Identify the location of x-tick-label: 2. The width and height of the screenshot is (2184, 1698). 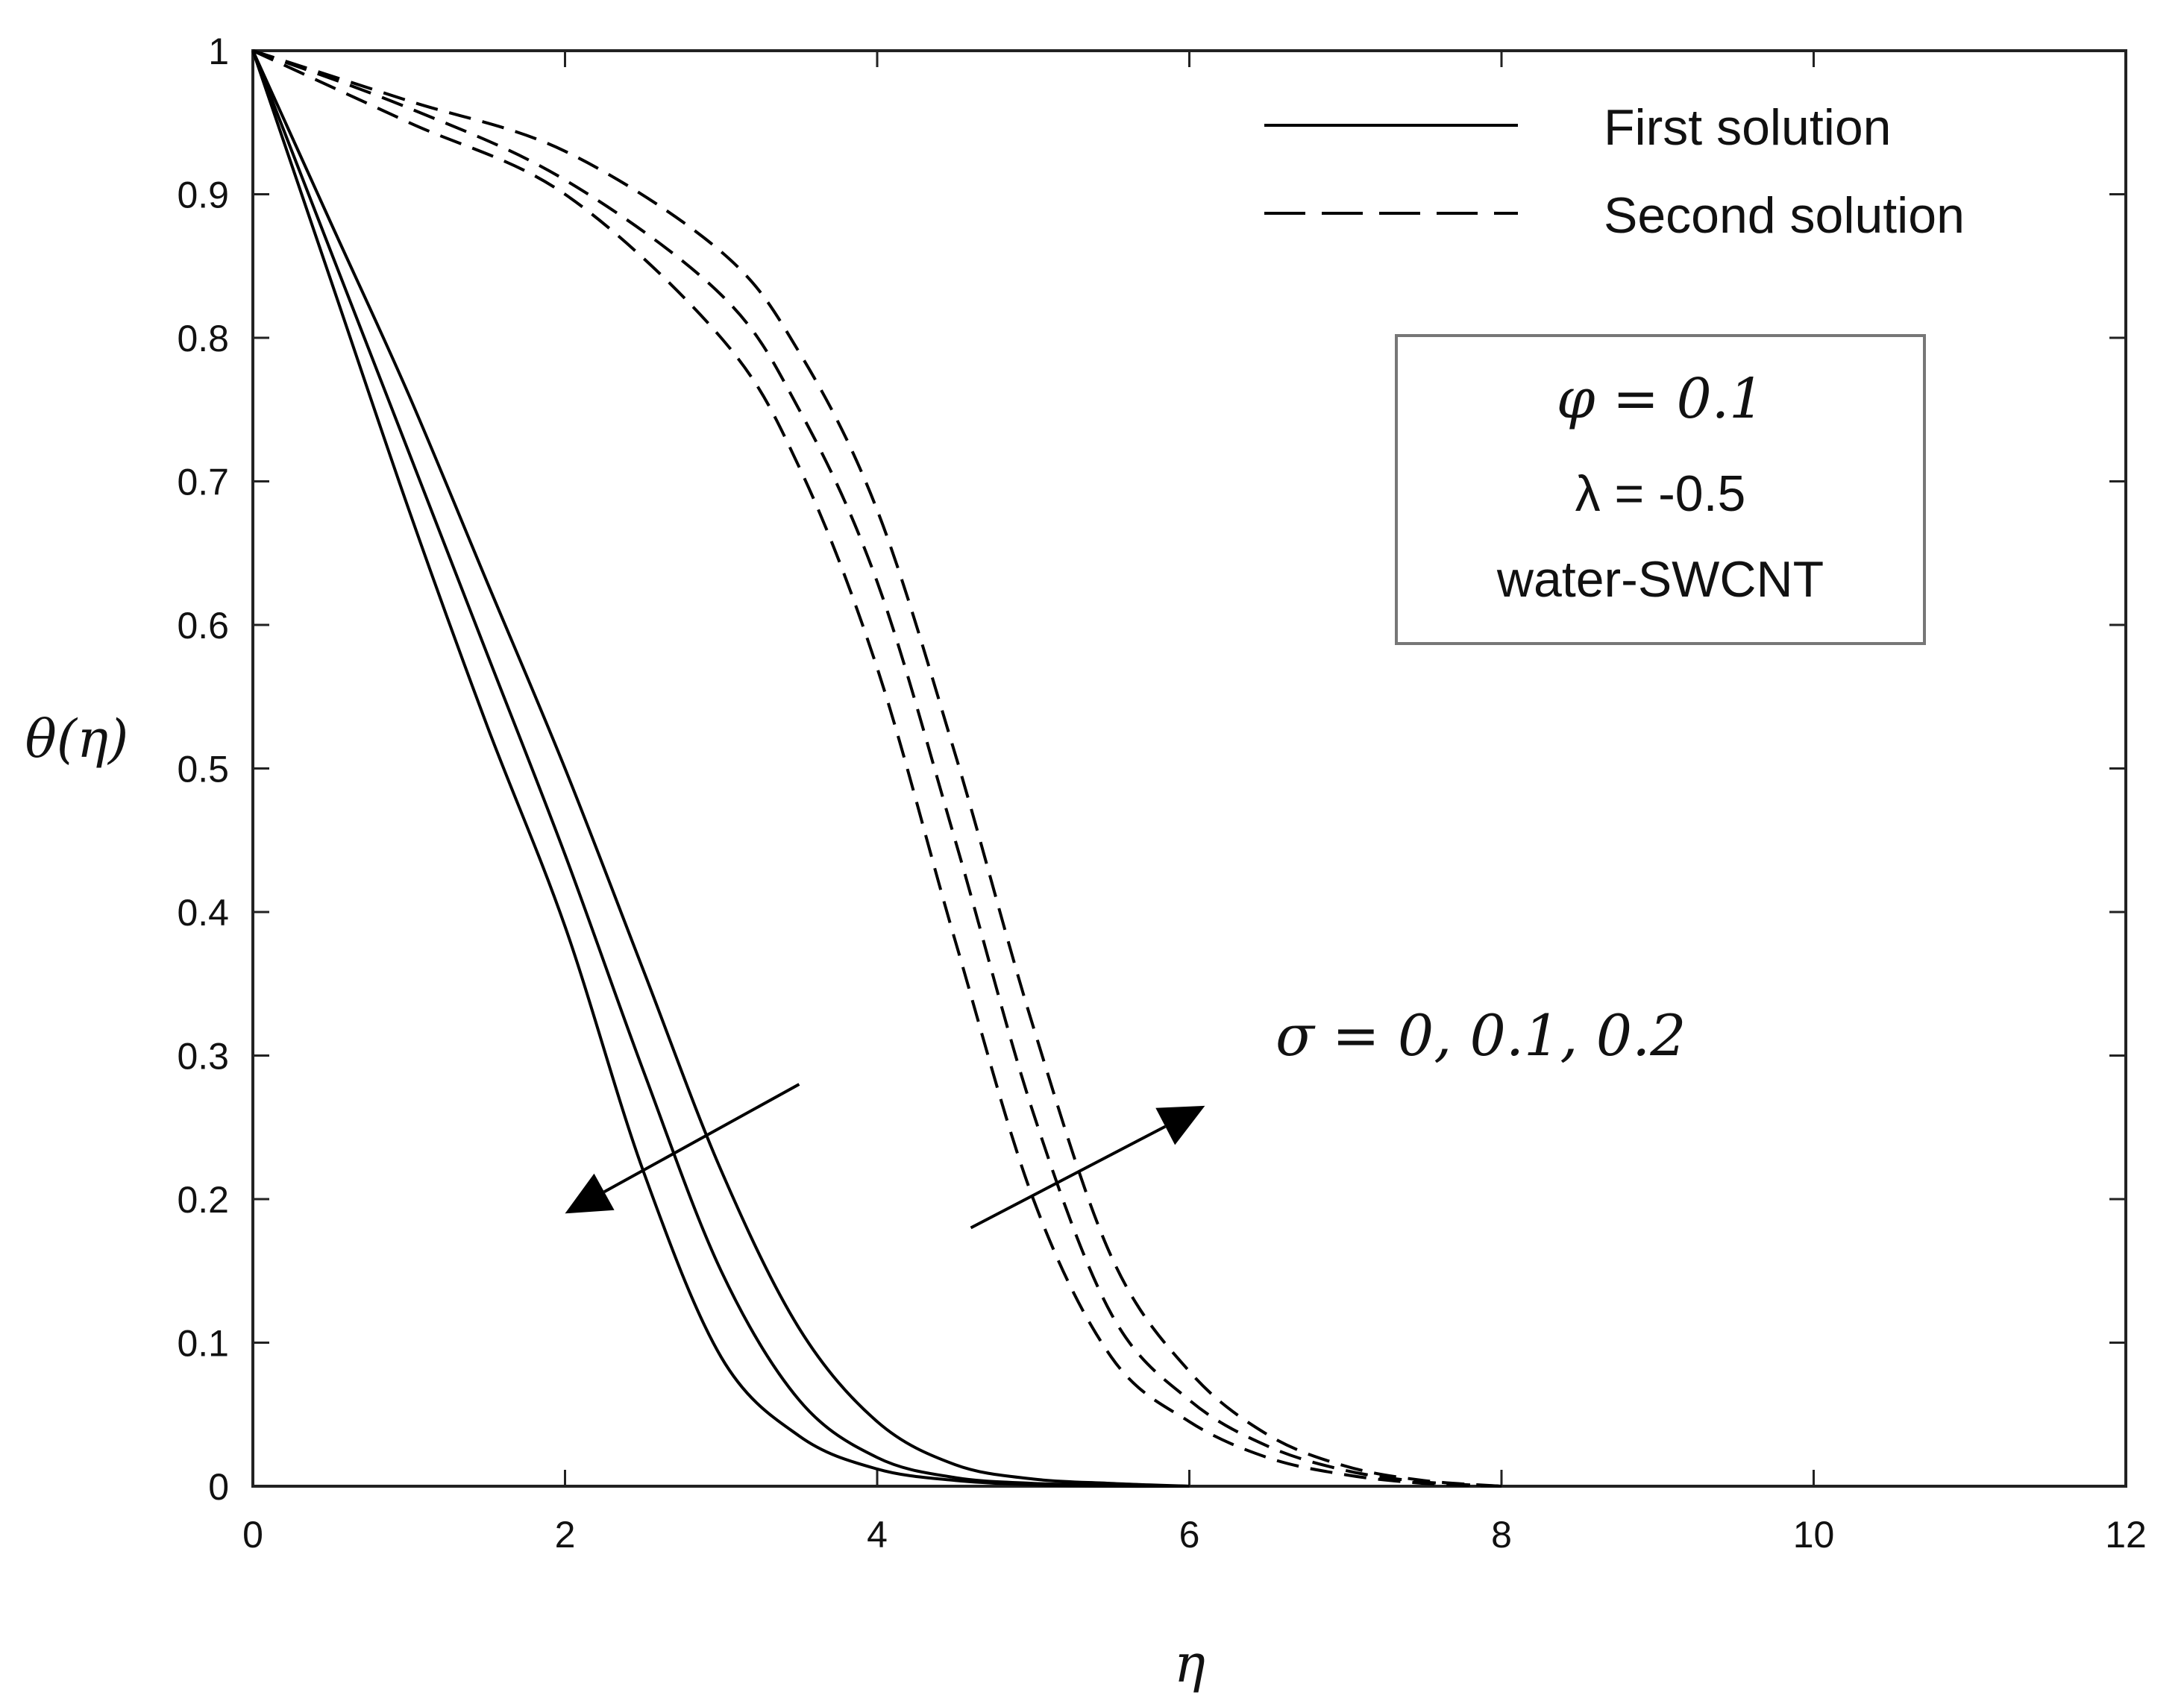
(565, 1535).